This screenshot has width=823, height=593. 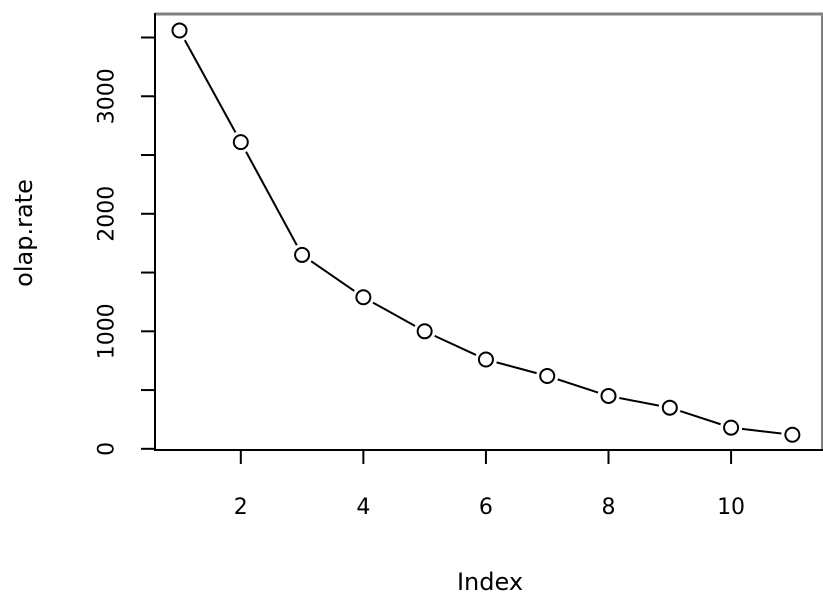 I want to click on x-axis: 2 4 6 8 10, so click(x=489, y=485).